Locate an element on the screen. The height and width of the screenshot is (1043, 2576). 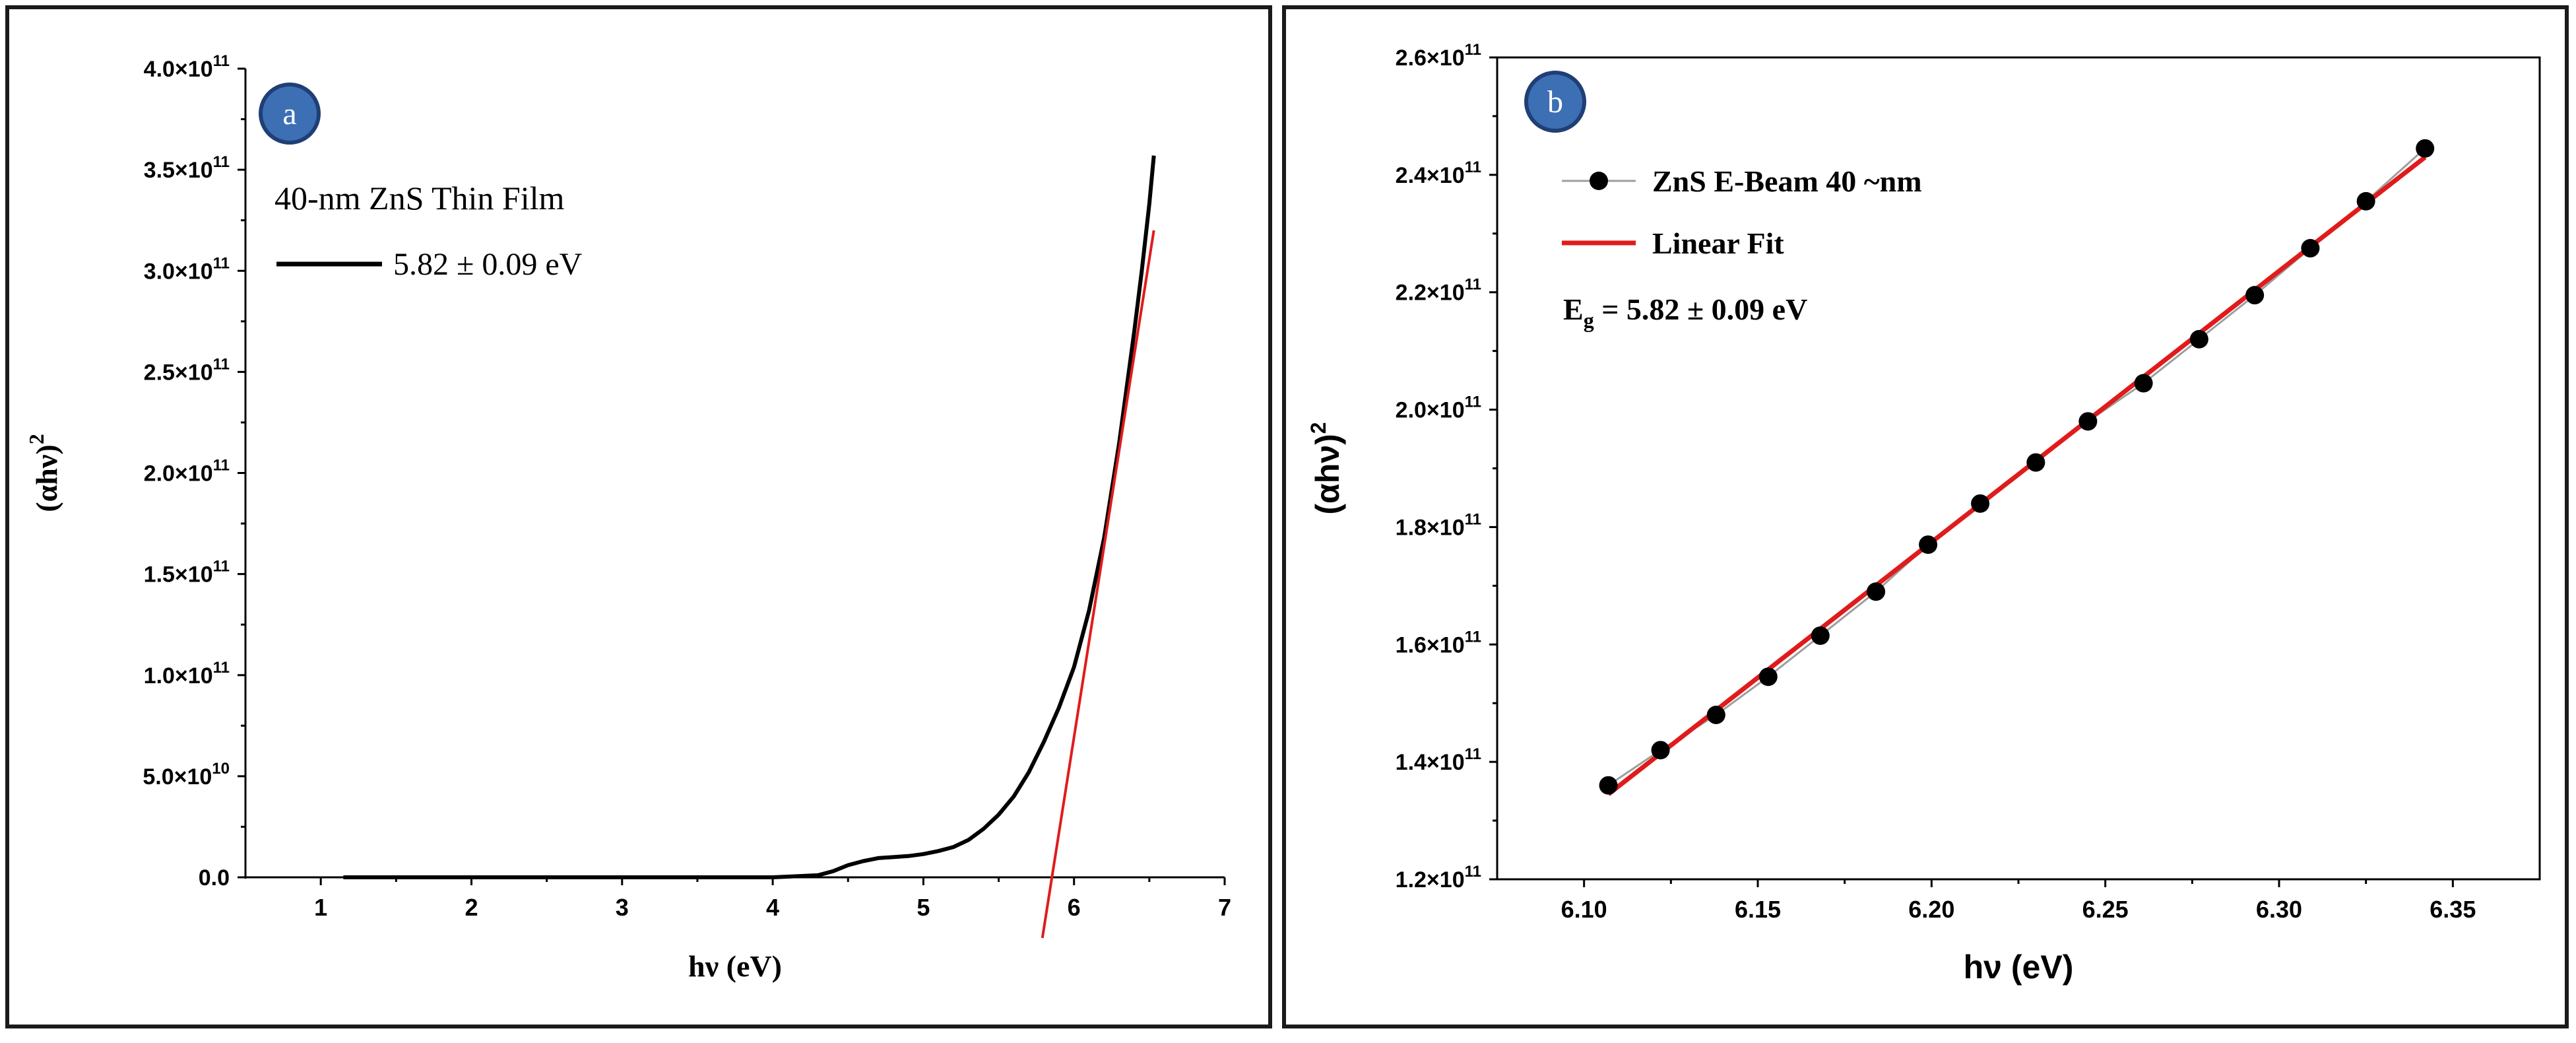
y-tick-label-b: 2.6×10¹¹ is located at coordinates (1438, 56).